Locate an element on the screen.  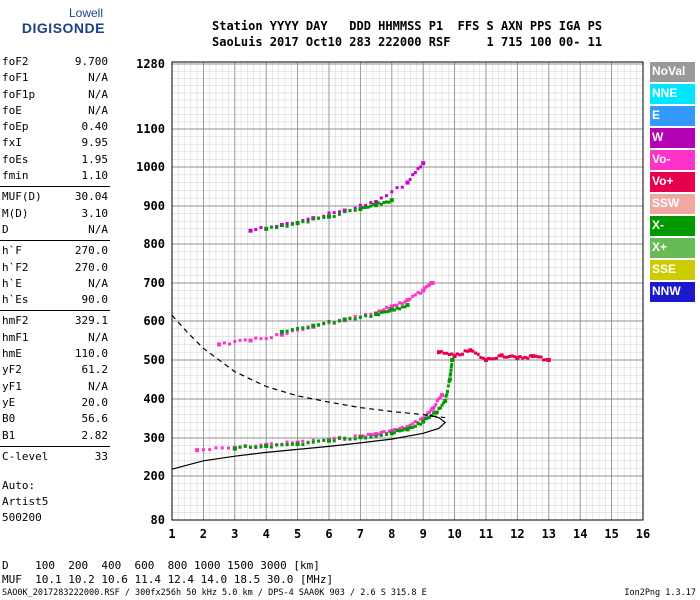
param-row: yE 20.0 is located at coordinates (56, 403).